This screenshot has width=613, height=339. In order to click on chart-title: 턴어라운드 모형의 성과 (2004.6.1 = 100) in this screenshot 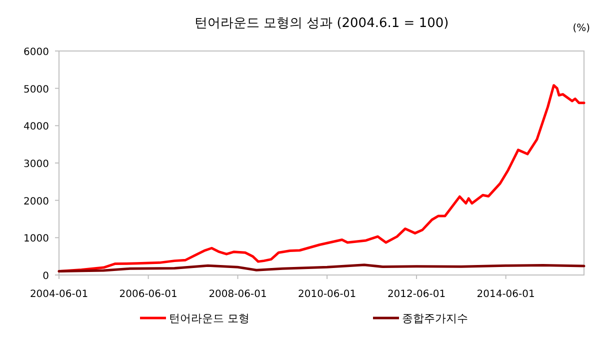, I will do `click(321, 23)`.